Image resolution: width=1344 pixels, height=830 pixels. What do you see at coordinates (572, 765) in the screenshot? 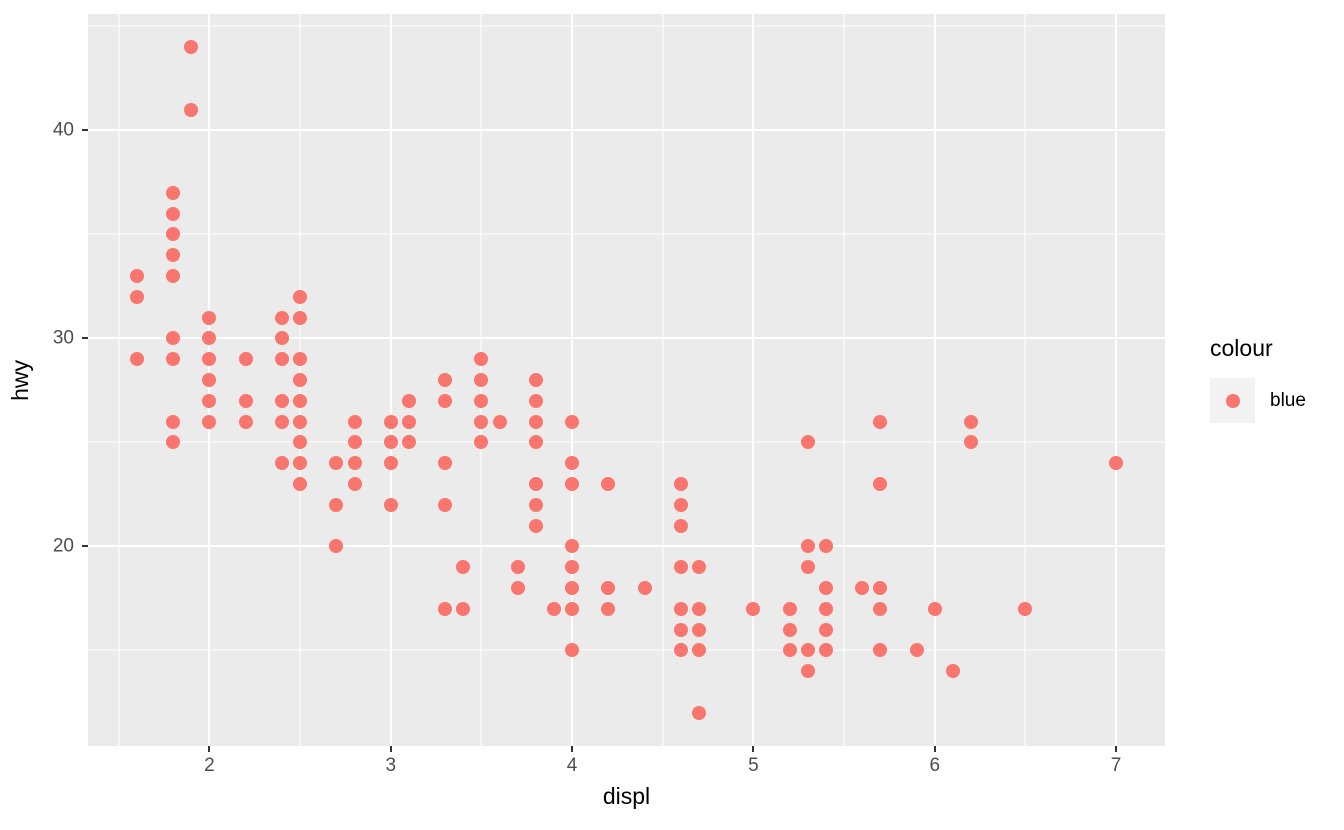
I see `x-tick-label: 4` at bounding box center [572, 765].